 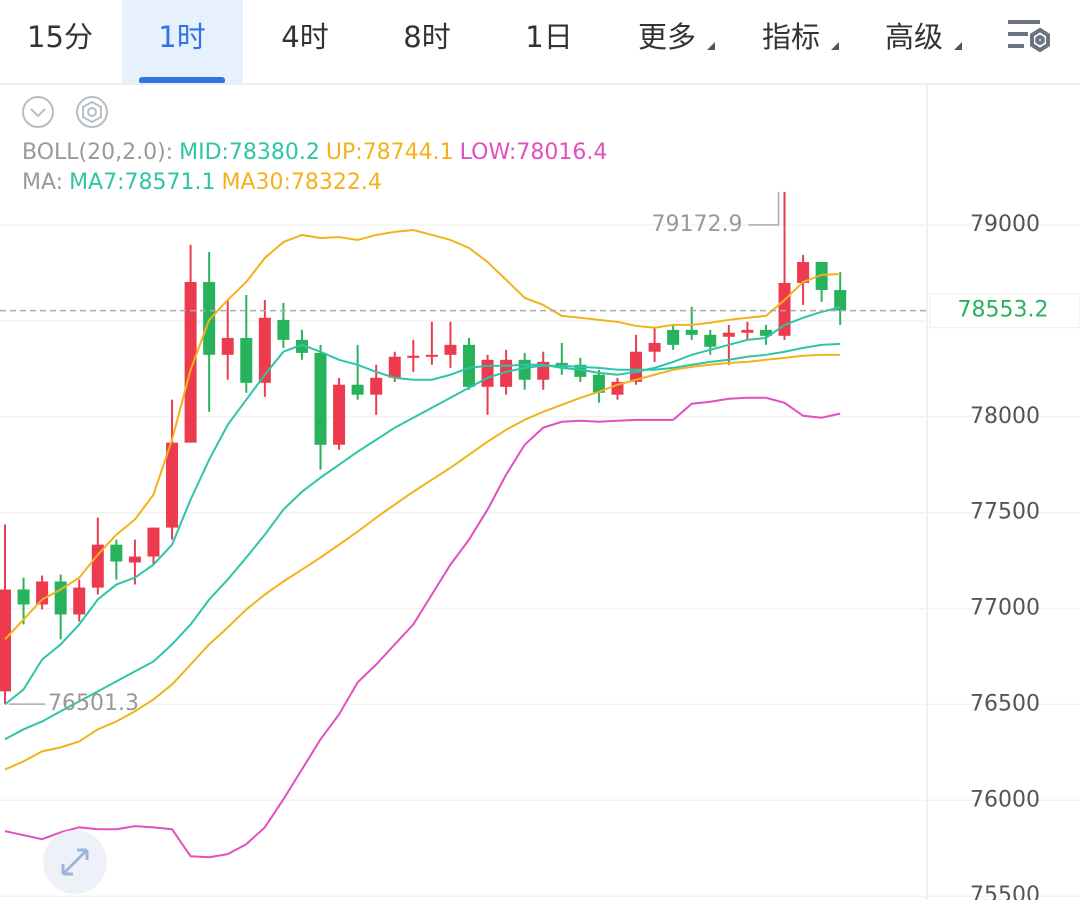 I want to click on expand-arrows, so click(x=75, y=862).